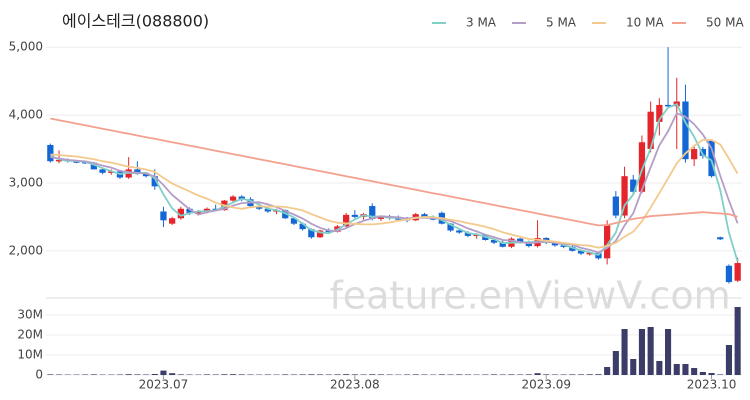 The height and width of the screenshot is (400, 750). What do you see at coordinates (481, 23) in the screenshot?
I see `legend-label: 3 MA` at bounding box center [481, 23].